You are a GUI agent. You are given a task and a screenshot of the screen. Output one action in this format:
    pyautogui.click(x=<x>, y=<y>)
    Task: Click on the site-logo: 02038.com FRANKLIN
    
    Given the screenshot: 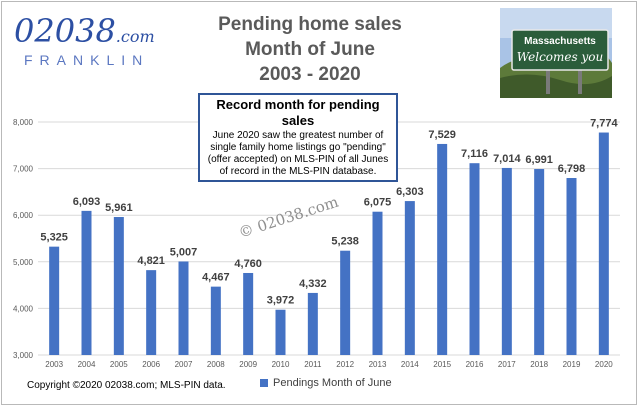 What is the action you would take?
    pyautogui.click(x=94, y=41)
    